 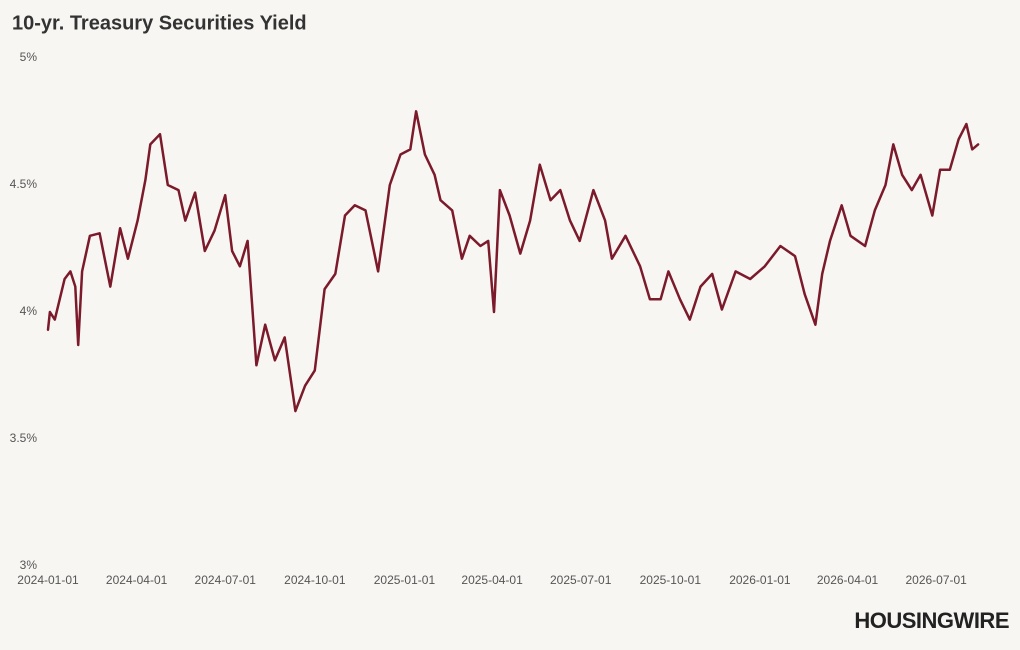 What do you see at coordinates (48, 580) in the screenshot?
I see `x-tick-label: 2024-01-01` at bounding box center [48, 580].